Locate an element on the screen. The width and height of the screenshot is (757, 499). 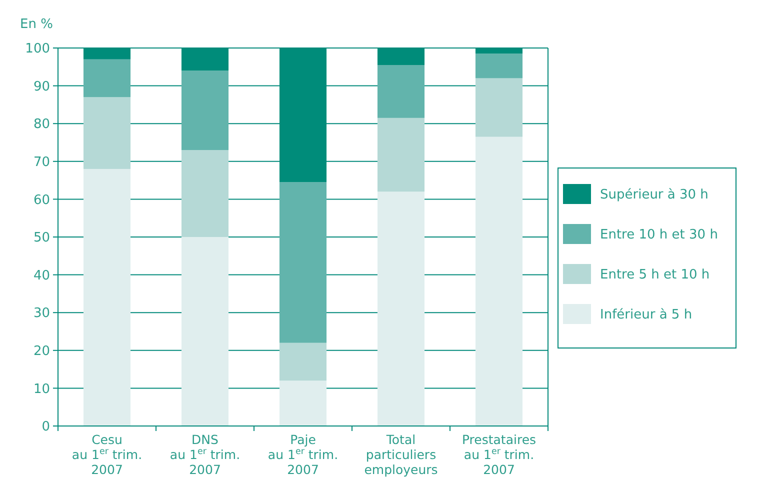
y-tick-label: 70 is located at coordinates (41, 162).